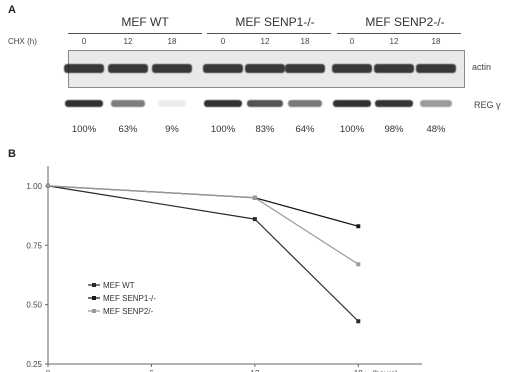  What do you see at coordinates (151, 370) in the screenshot?
I see `x-tick-label: 6` at bounding box center [151, 370].